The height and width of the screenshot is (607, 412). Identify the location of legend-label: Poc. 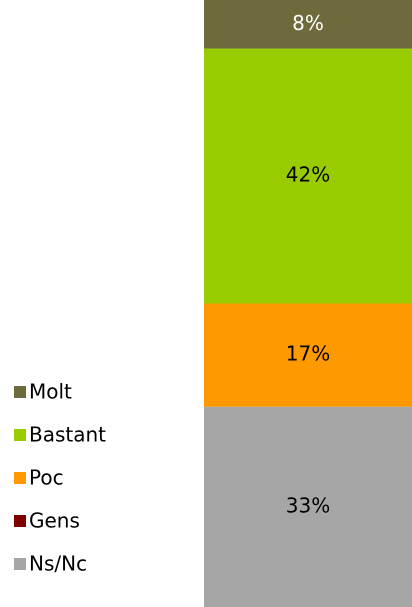
(46, 478).